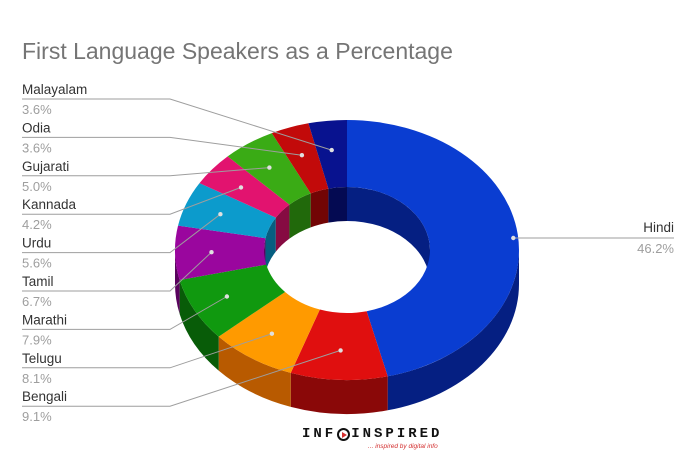 This screenshot has width=696, height=464. What do you see at coordinates (37, 147) in the screenshot?
I see `label-value-odia: 3.6%` at bounding box center [37, 147].